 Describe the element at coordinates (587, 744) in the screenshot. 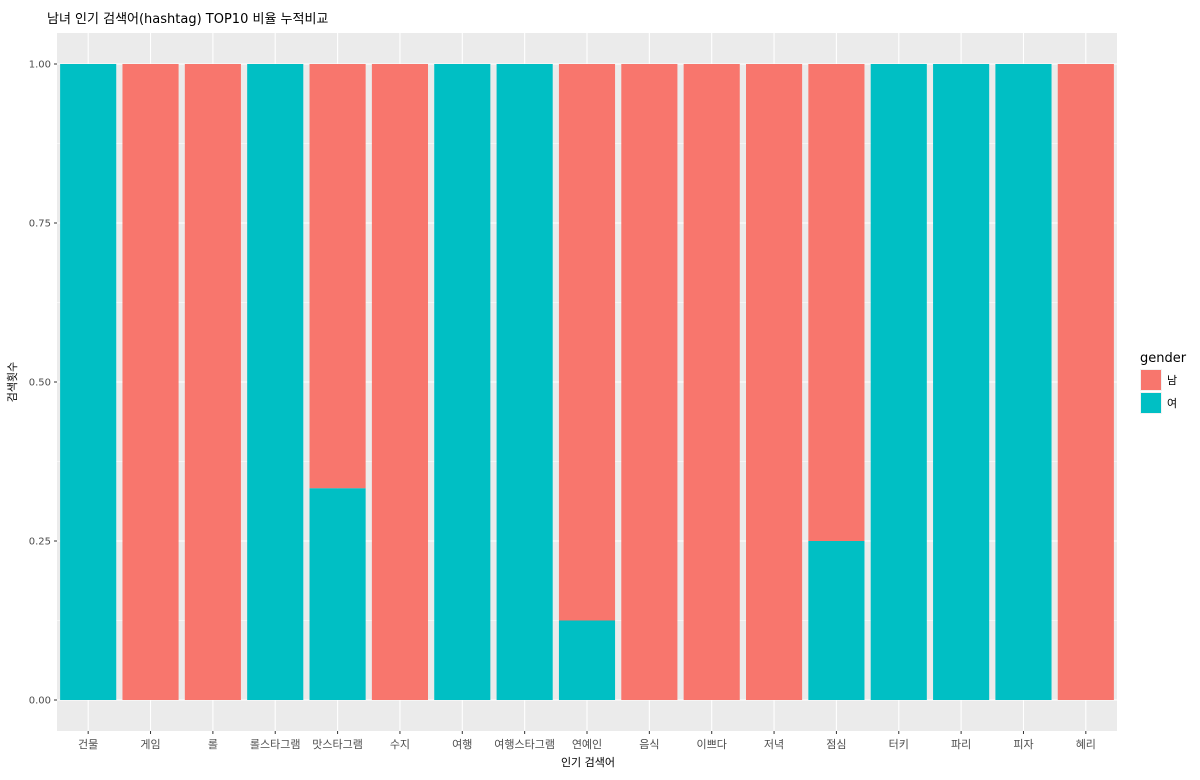

I see `x-tick-label: 연예인` at that location.